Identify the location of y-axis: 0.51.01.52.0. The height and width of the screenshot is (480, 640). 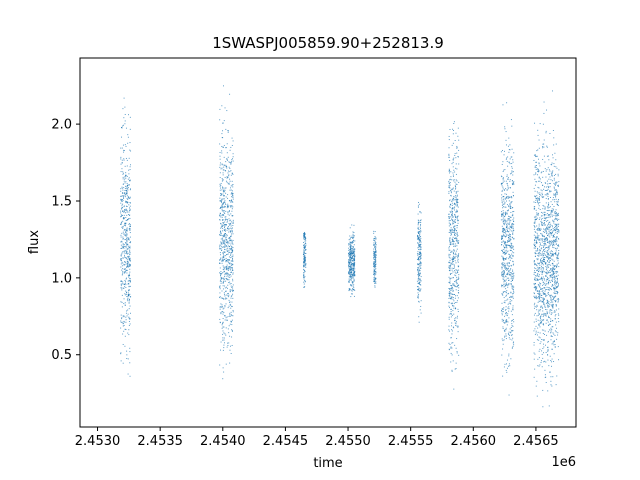
(65, 240).